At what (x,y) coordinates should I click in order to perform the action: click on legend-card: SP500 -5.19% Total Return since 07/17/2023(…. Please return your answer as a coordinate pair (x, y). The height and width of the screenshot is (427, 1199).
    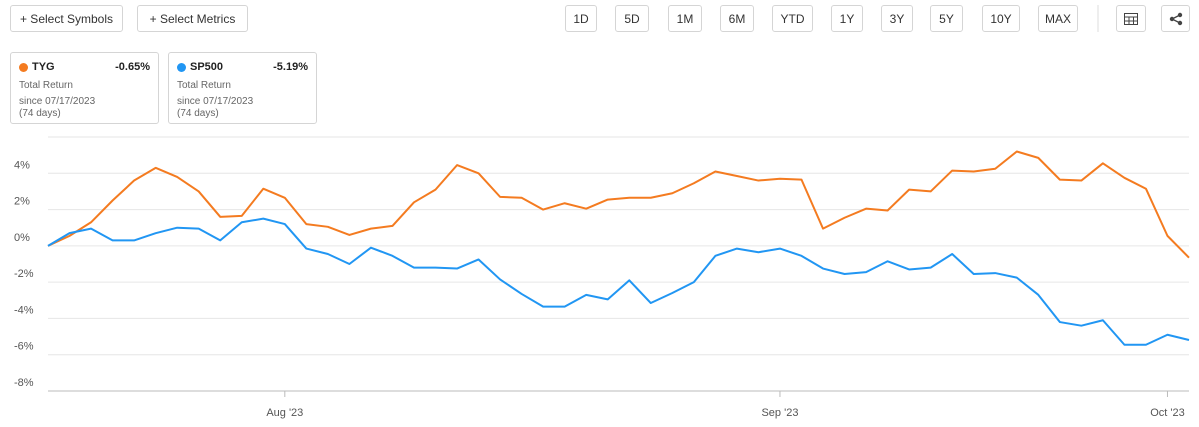
    Looking at the image, I should click on (242, 88).